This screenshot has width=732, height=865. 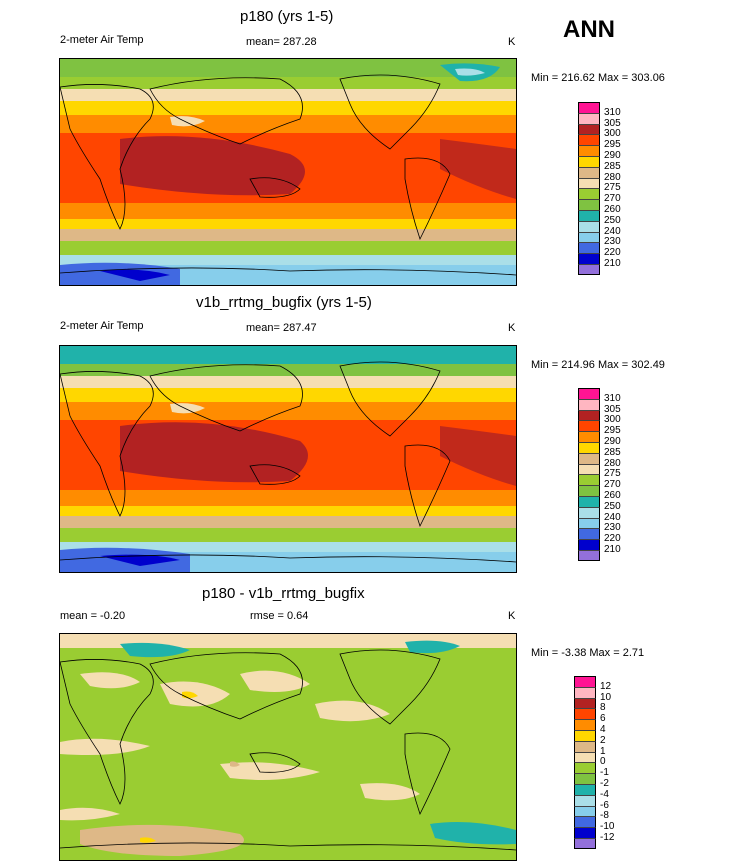 I want to click on panel-1-unit-label: K, so click(x=512, y=42).